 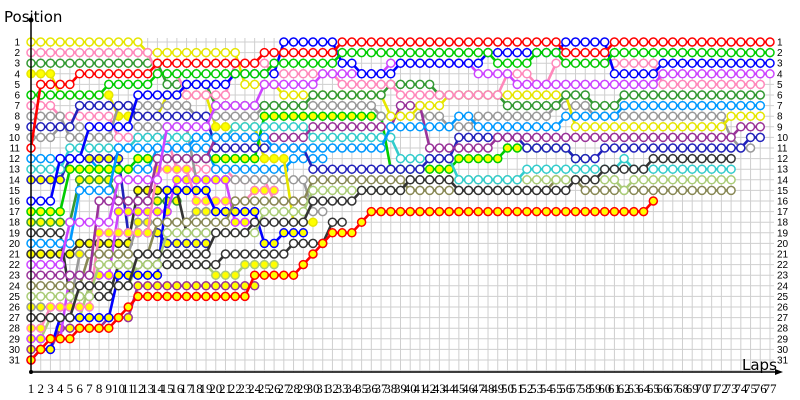 What do you see at coordinates (410, 180) in the screenshot?
I see `series-12-lap-40-marker` at bounding box center [410, 180].